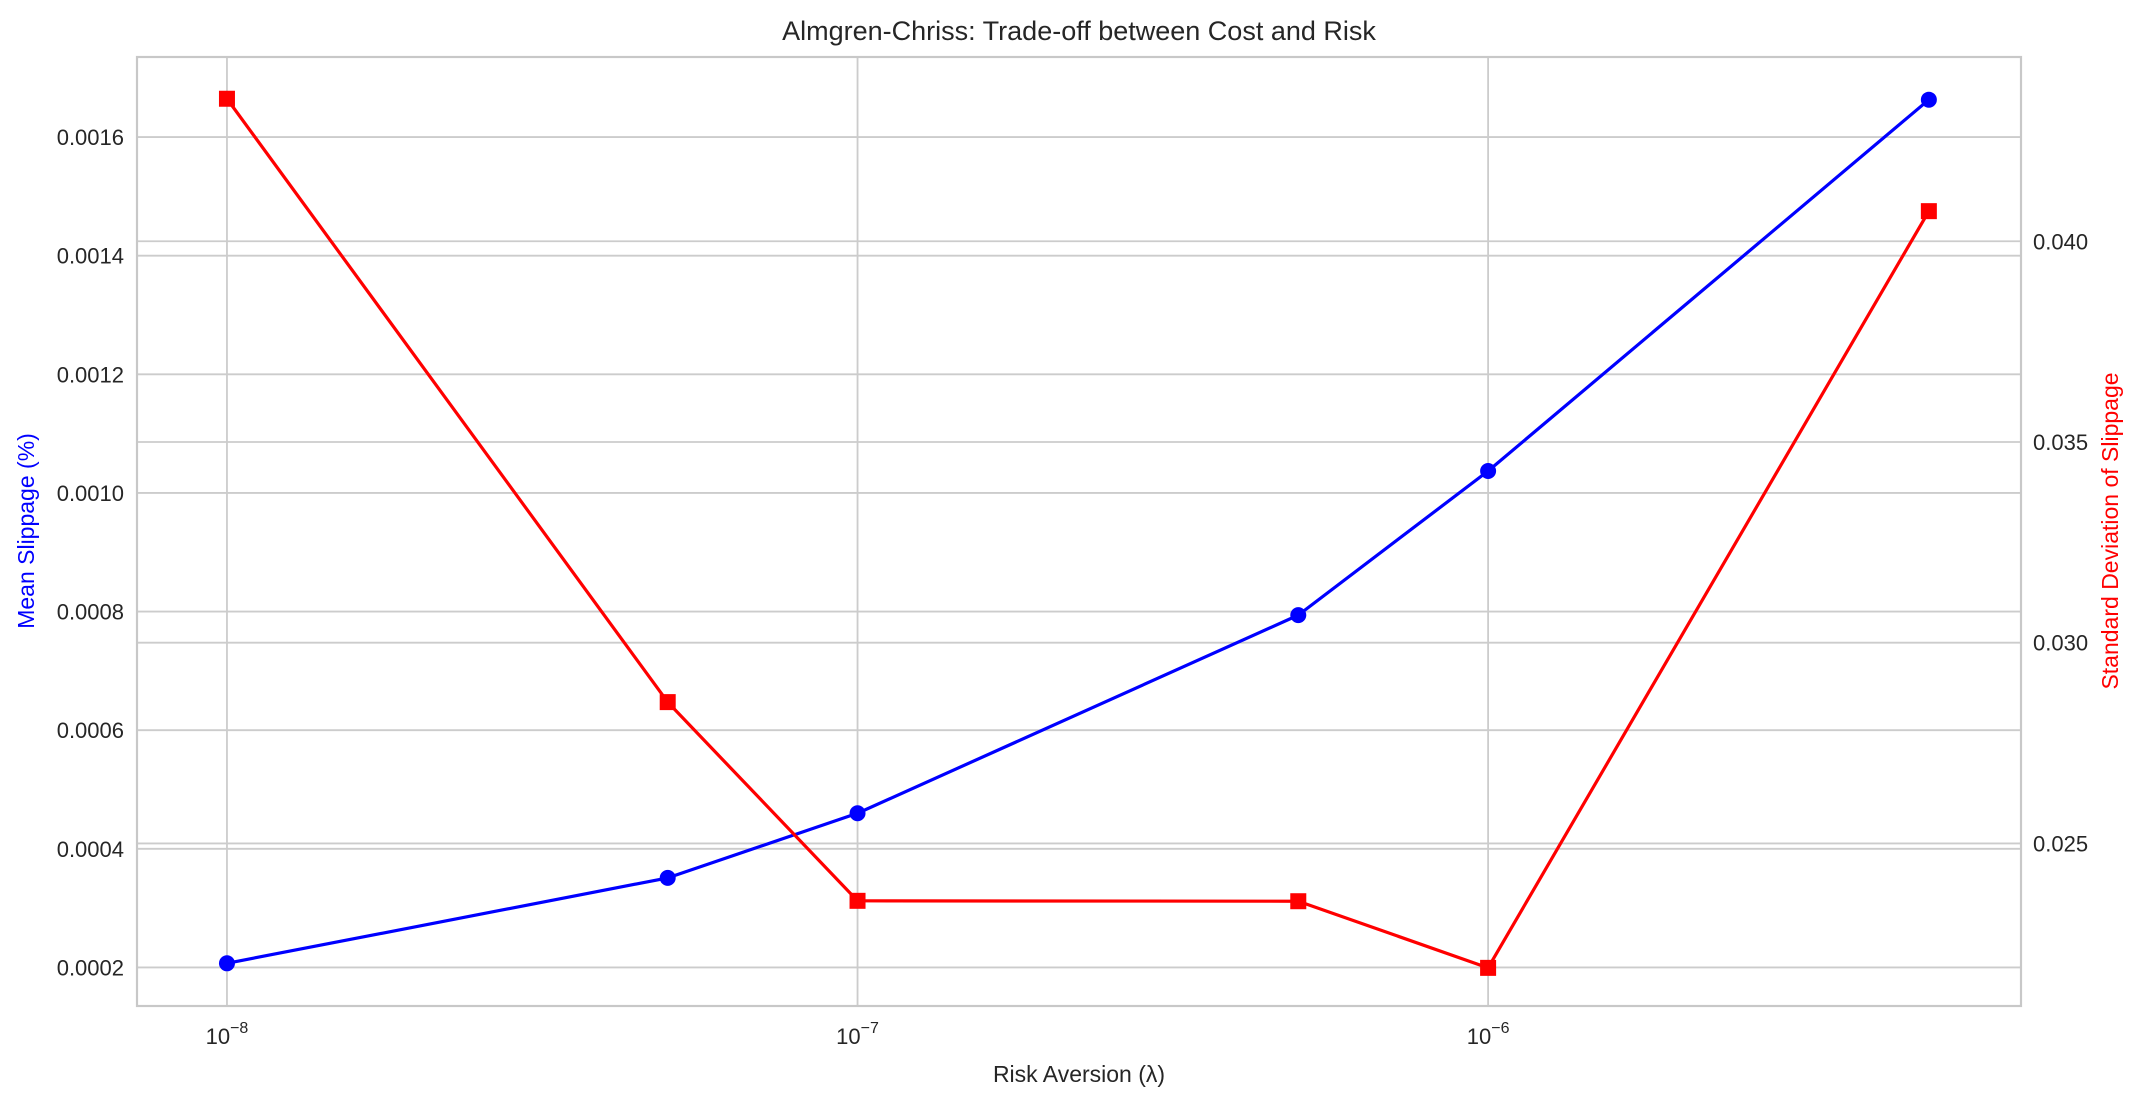 The image size is (2140, 1102). What do you see at coordinates (90, 137) in the screenshot?
I see `y-left-tick-label: 0.0016` at bounding box center [90, 137].